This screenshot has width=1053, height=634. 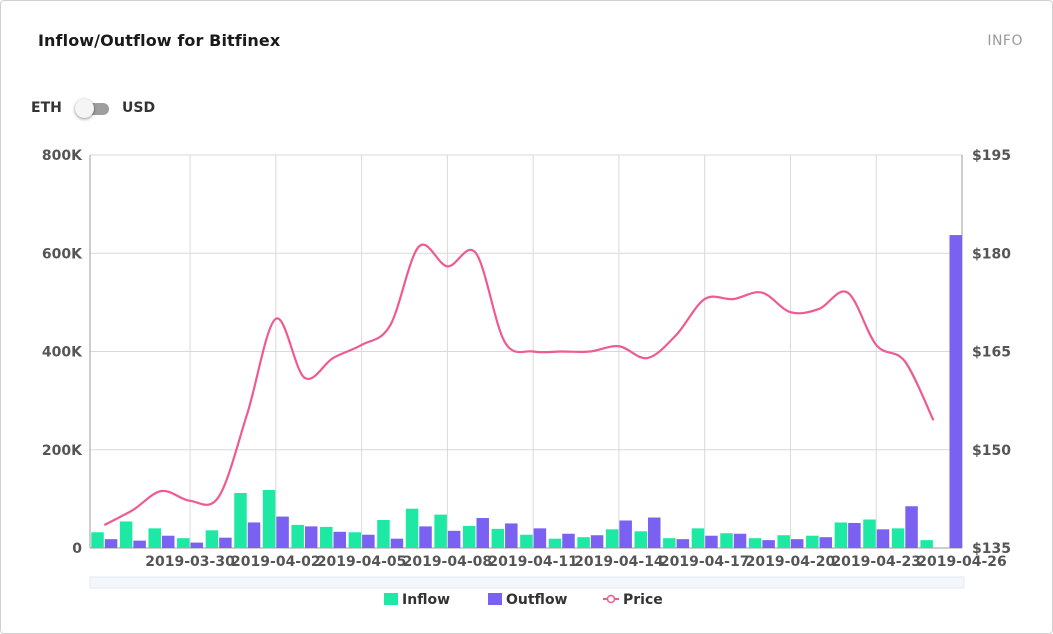 What do you see at coordinates (991, 549) in the screenshot?
I see `y-tick-label-right: $135` at bounding box center [991, 549].